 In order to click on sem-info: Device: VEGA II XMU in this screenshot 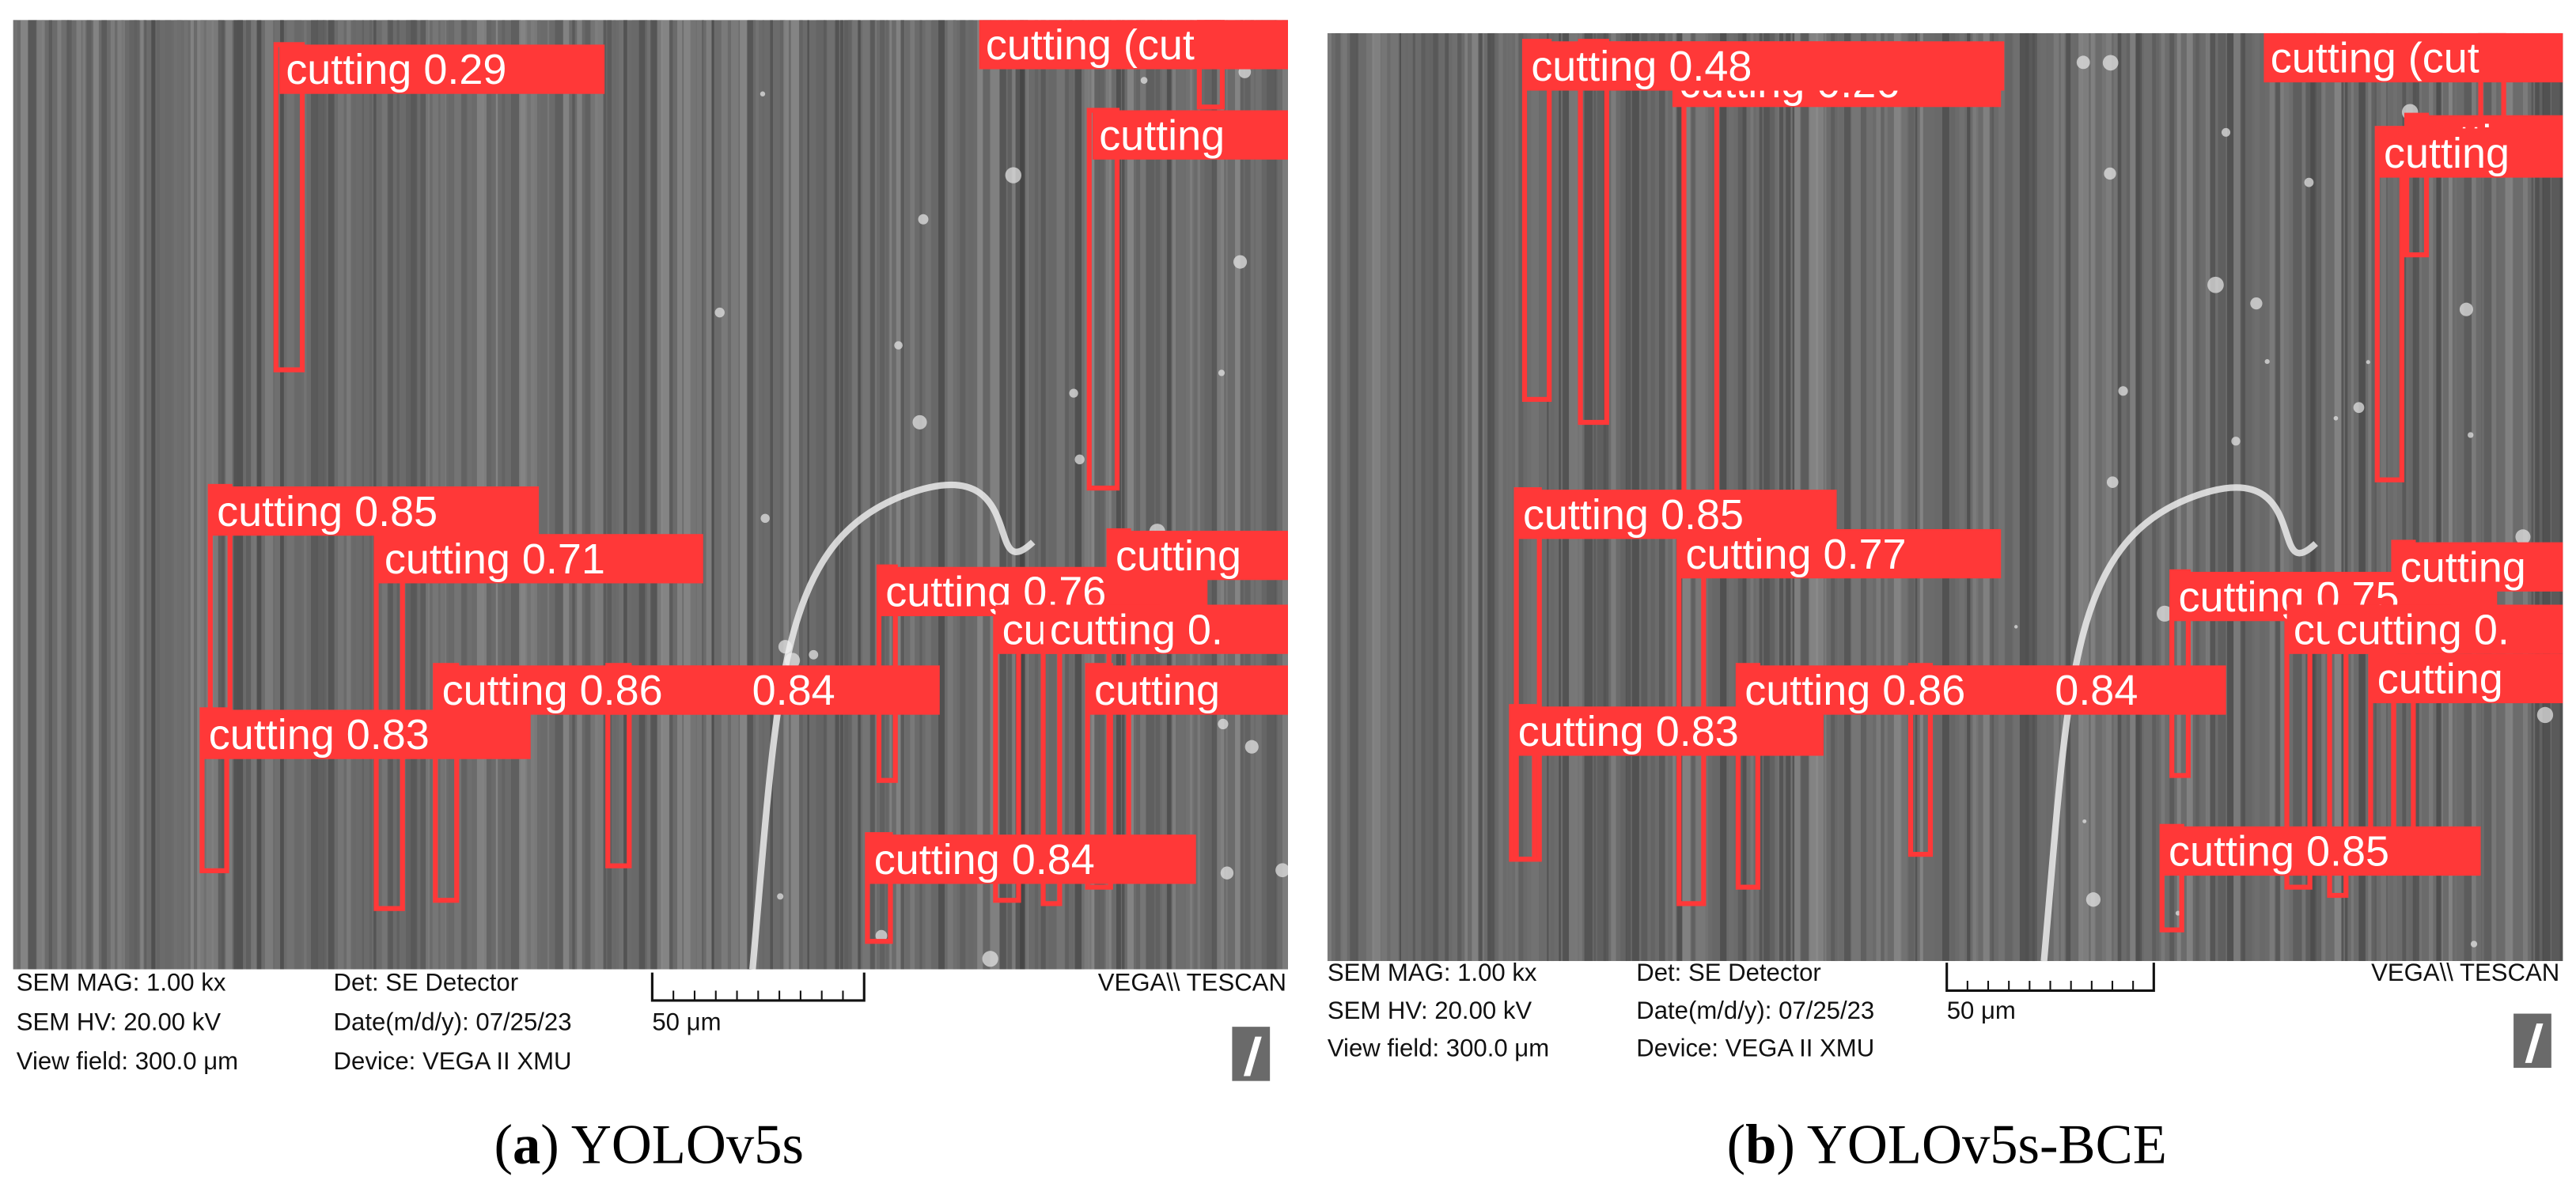, I will do `click(453, 1061)`.